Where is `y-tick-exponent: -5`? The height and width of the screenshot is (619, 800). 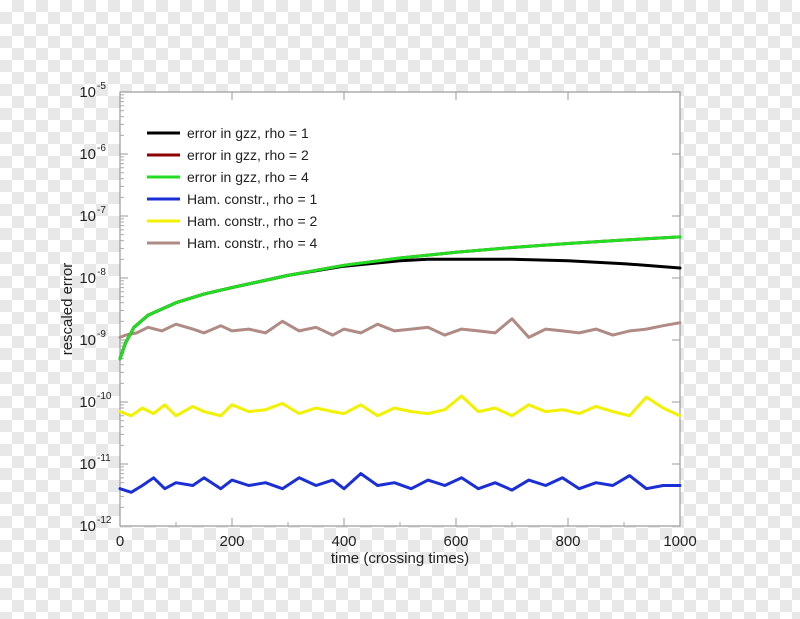
y-tick-exponent: -5 is located at coordinates (101, 86).